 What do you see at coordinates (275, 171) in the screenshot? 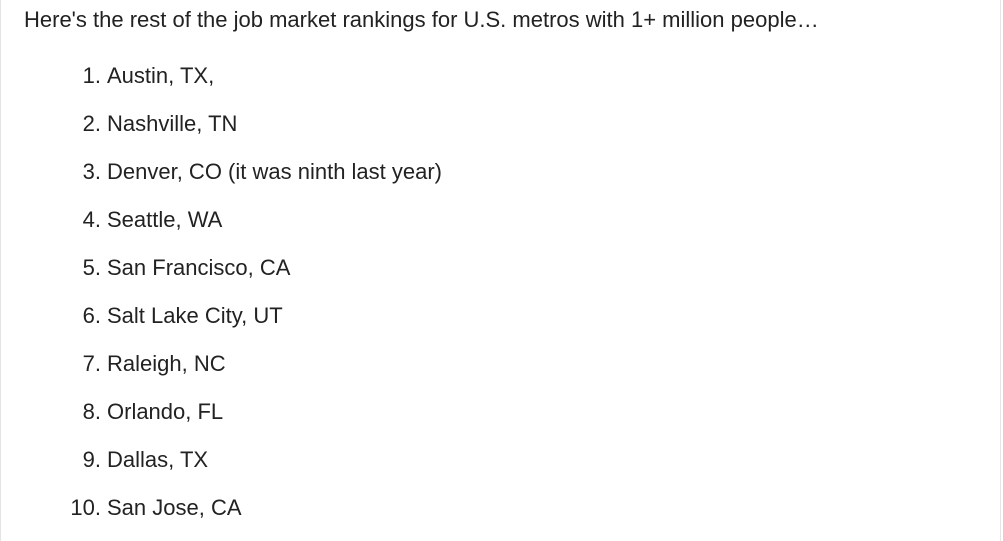
I see `rank-city: Denver, CO (it was ninth last year)` at bounding box center [275, 171].